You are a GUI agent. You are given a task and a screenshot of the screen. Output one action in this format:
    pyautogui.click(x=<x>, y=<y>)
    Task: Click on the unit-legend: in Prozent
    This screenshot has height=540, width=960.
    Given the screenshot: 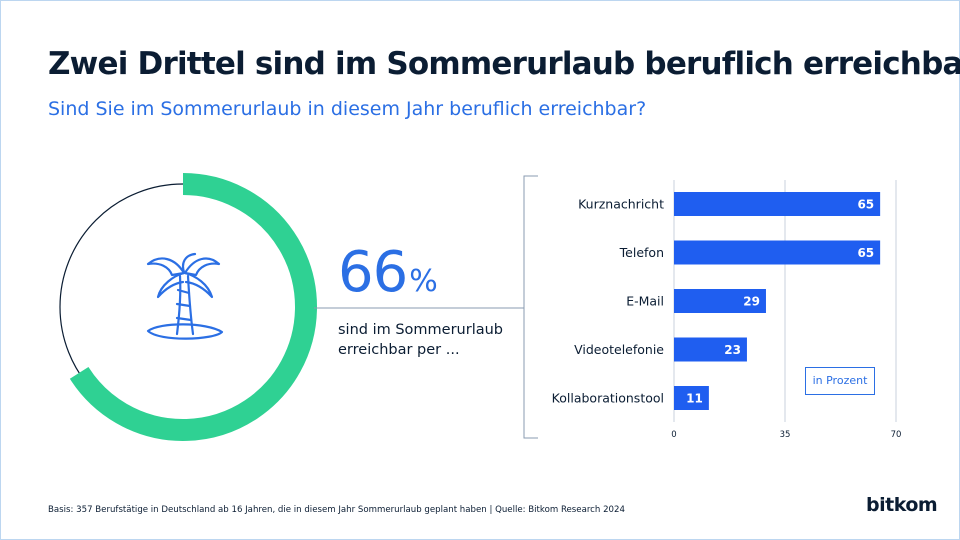 What is the action you would take?
    pyautogui.click(x=840, y=381)
    